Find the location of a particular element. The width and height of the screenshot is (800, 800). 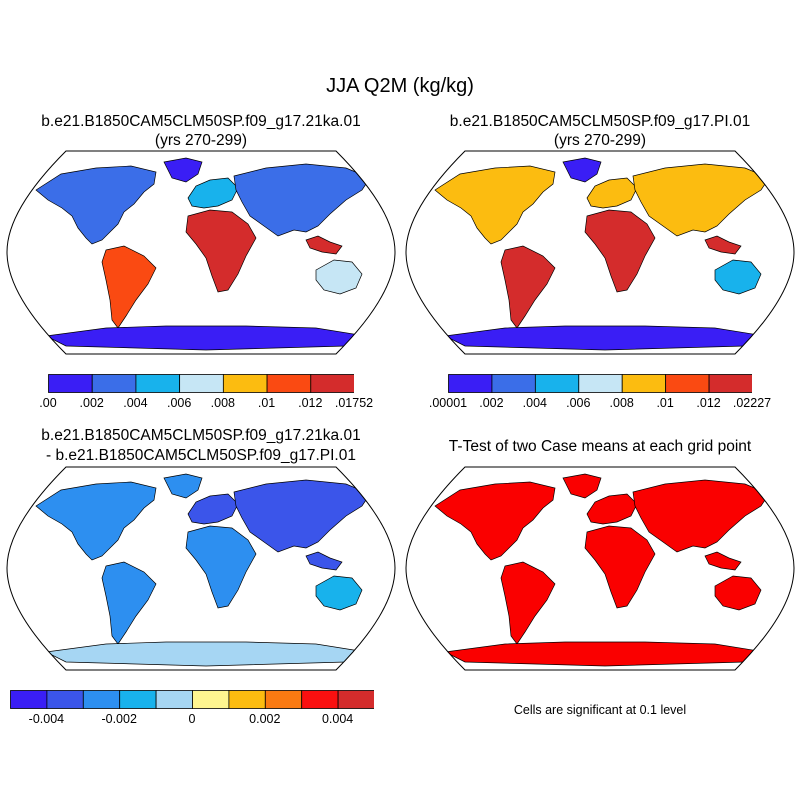

colorbar-tick-label: .00001 is located at coordinates (448, 403).